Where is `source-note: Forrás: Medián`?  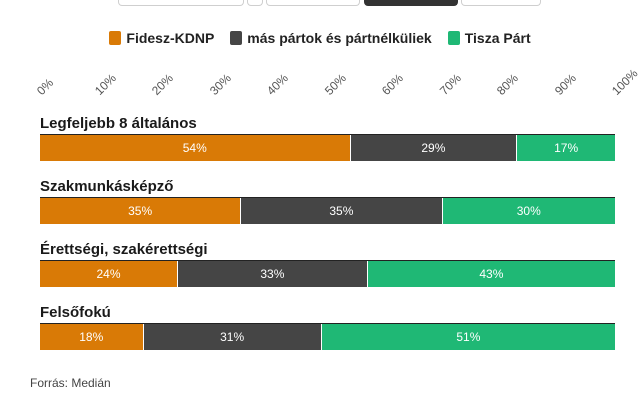 source-note: Forrás: Medián is located at coordinates (70, 383).